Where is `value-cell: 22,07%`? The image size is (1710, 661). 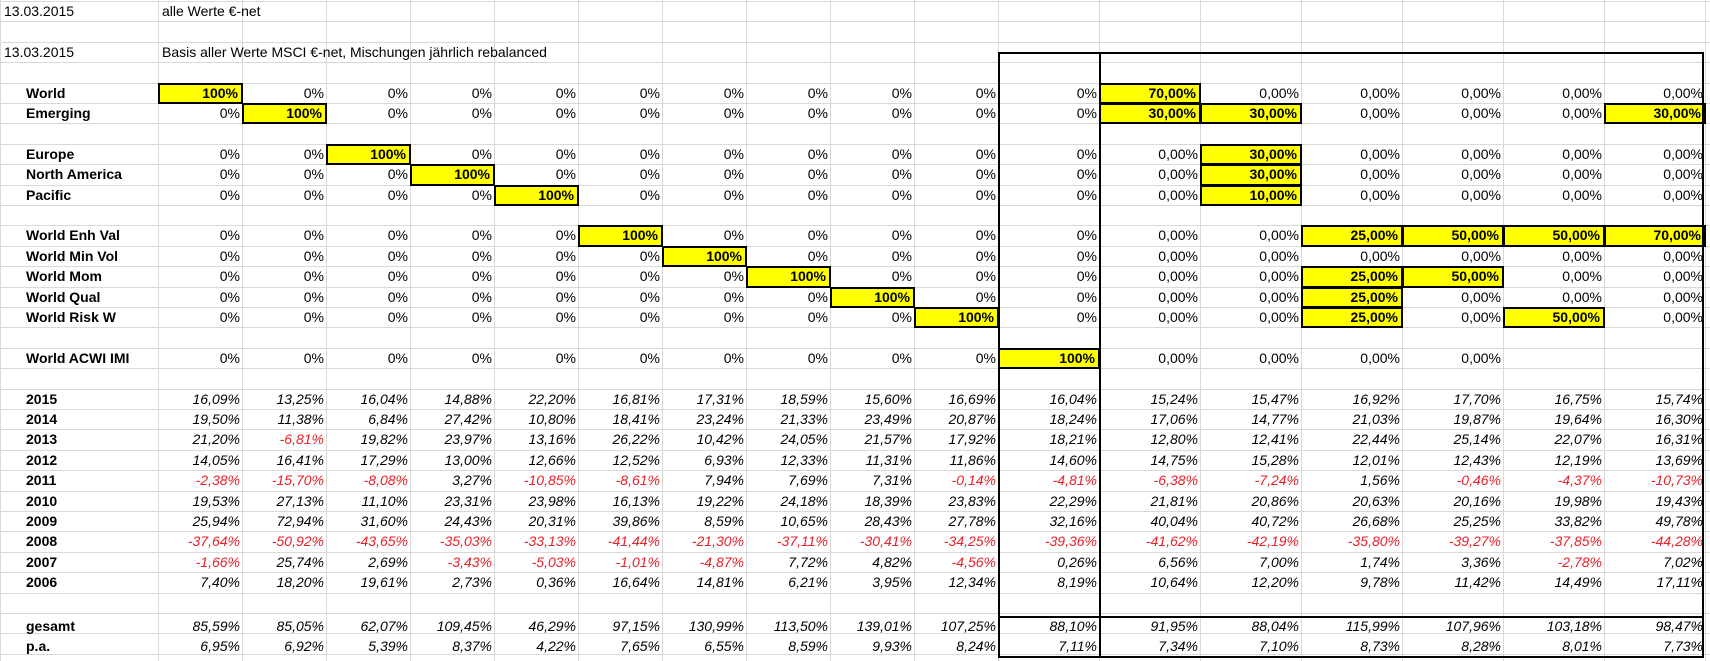
value-cell: 22,07% is located at coordinates (1578, 439).